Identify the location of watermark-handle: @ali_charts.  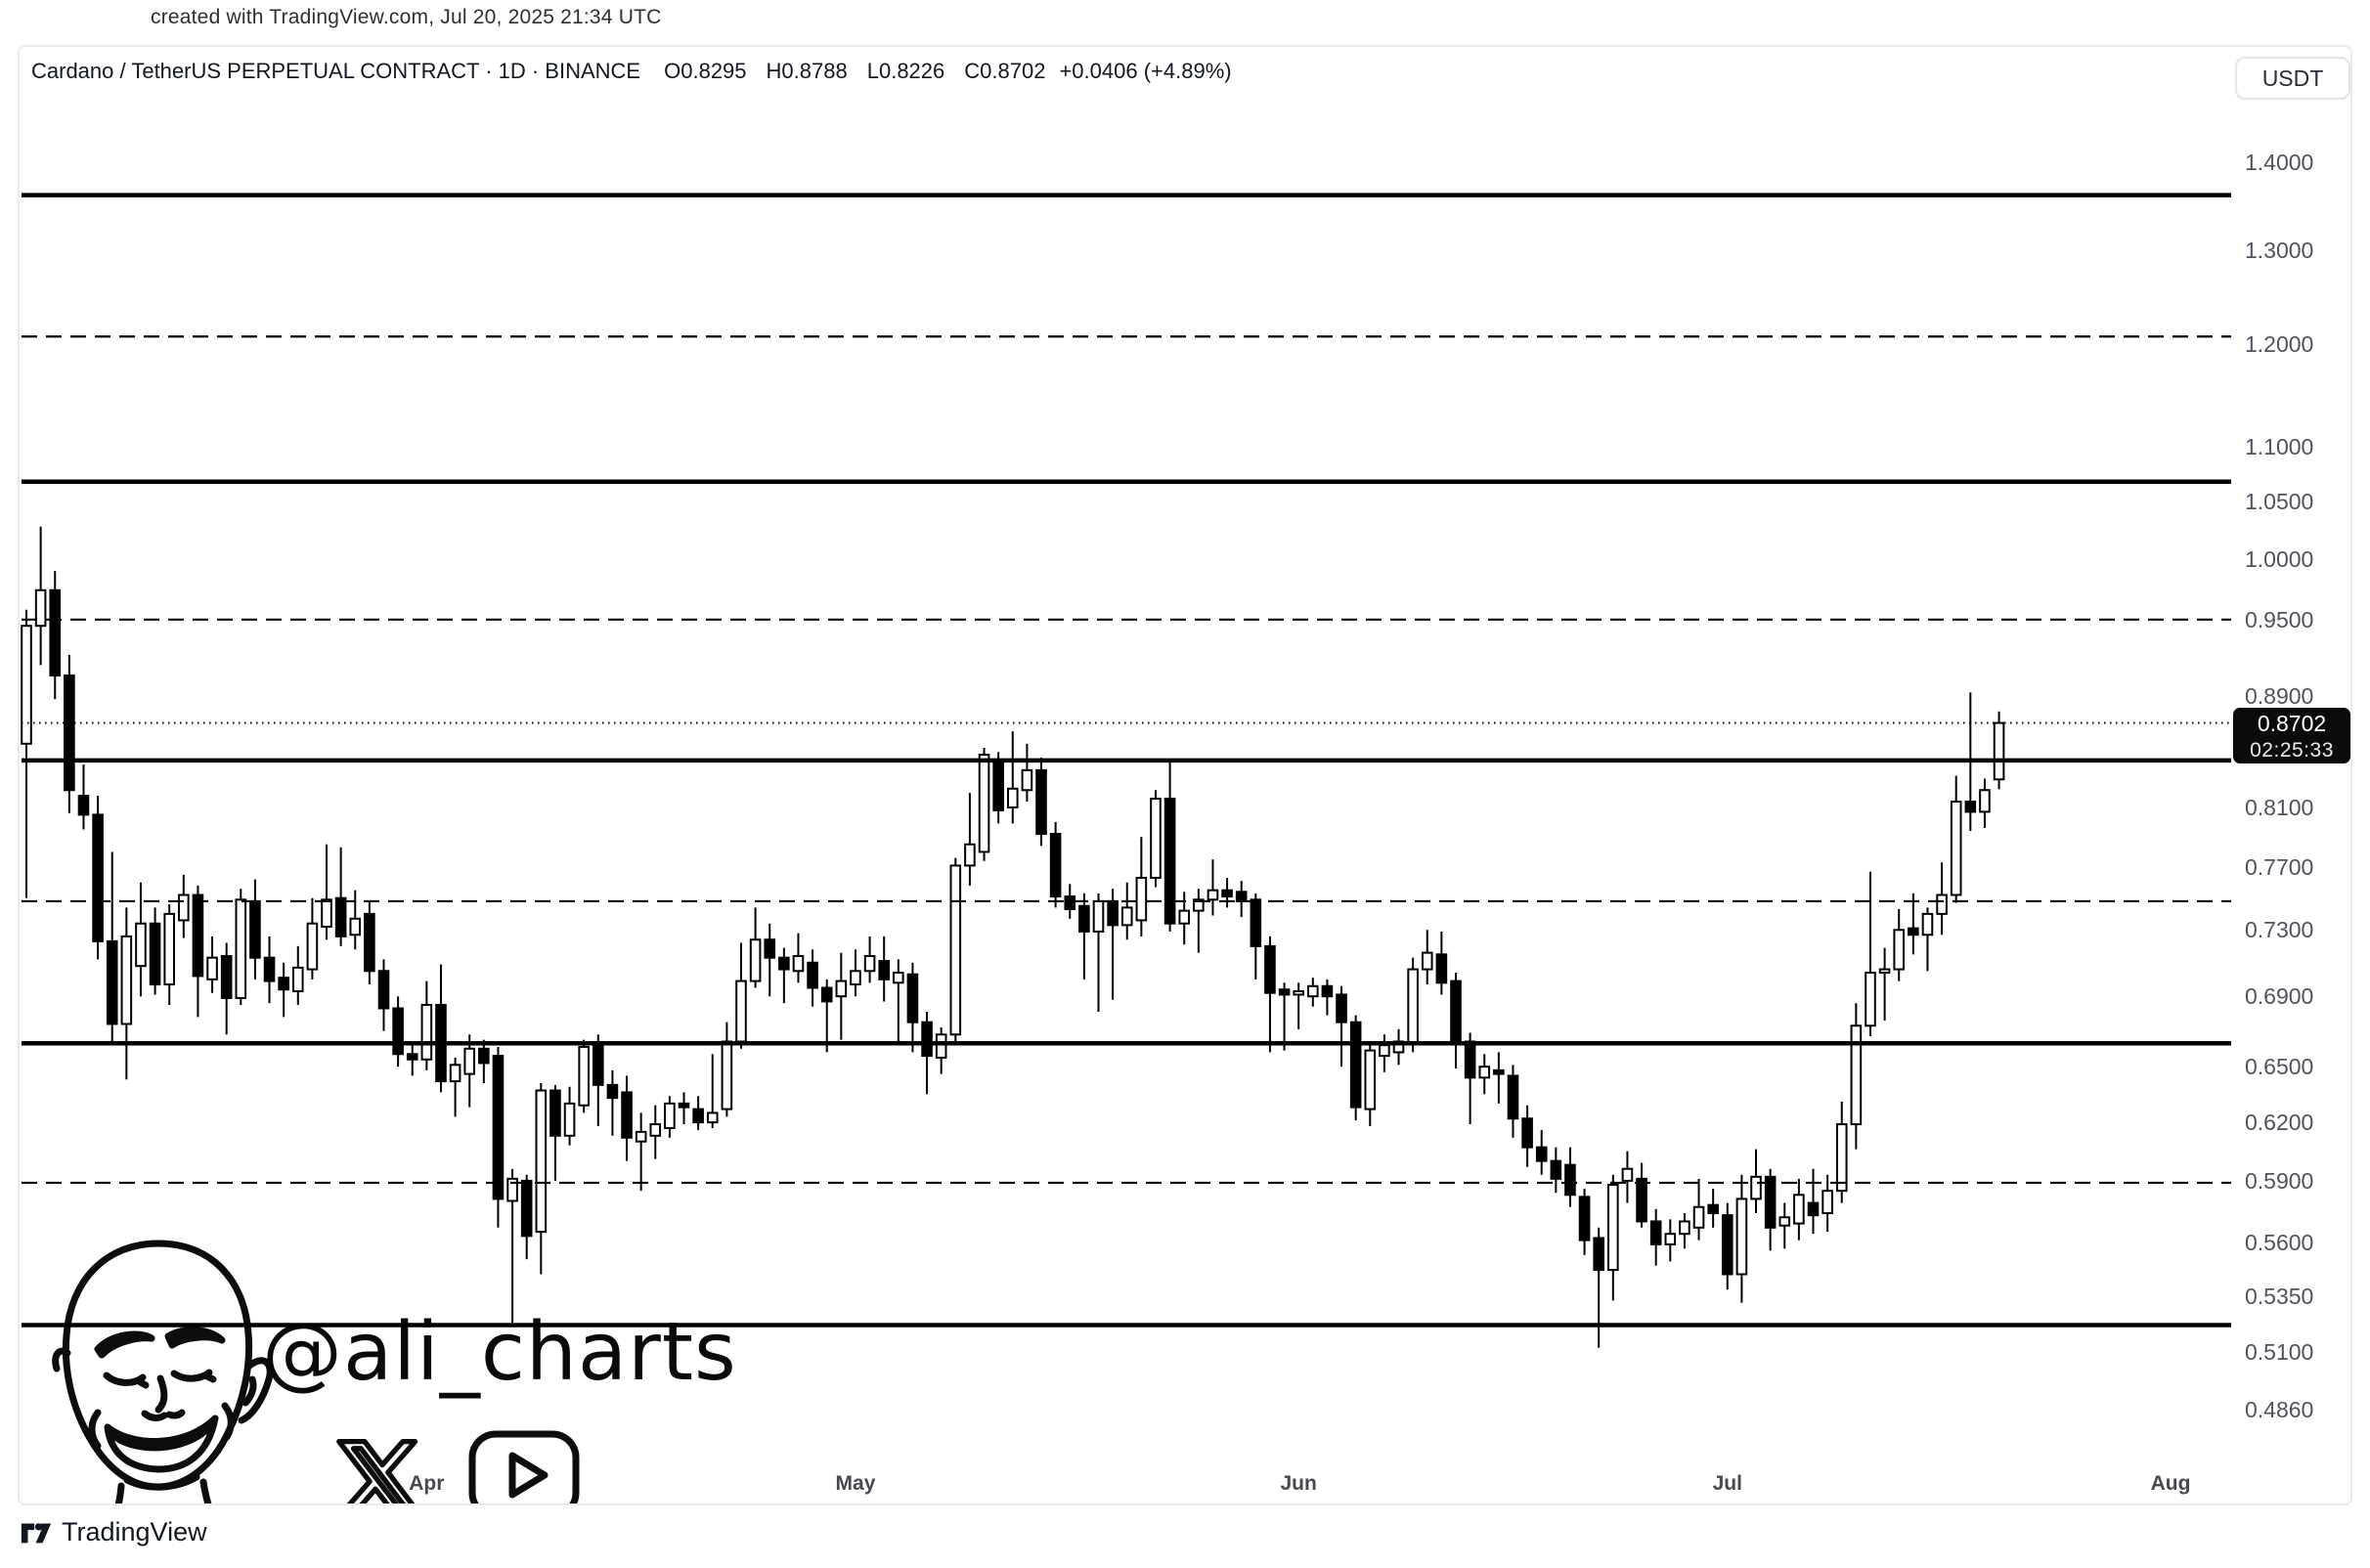
(499, 1352).